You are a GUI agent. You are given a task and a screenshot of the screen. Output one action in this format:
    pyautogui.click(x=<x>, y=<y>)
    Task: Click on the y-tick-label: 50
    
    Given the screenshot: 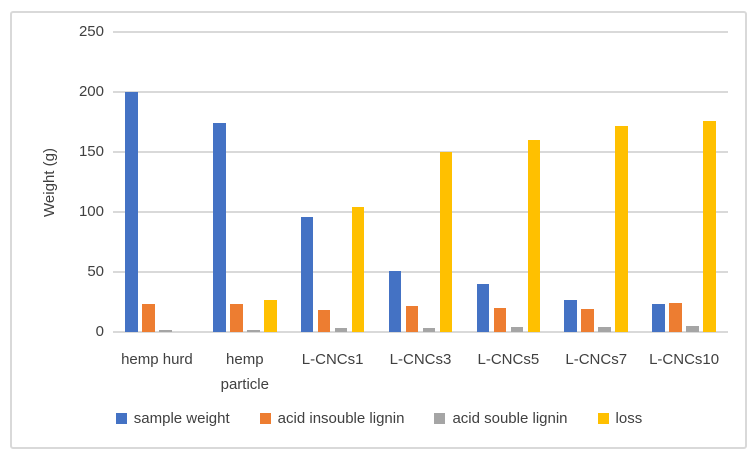 What is the action you would take?
    pyautogui.click(x=95, y=271)
    